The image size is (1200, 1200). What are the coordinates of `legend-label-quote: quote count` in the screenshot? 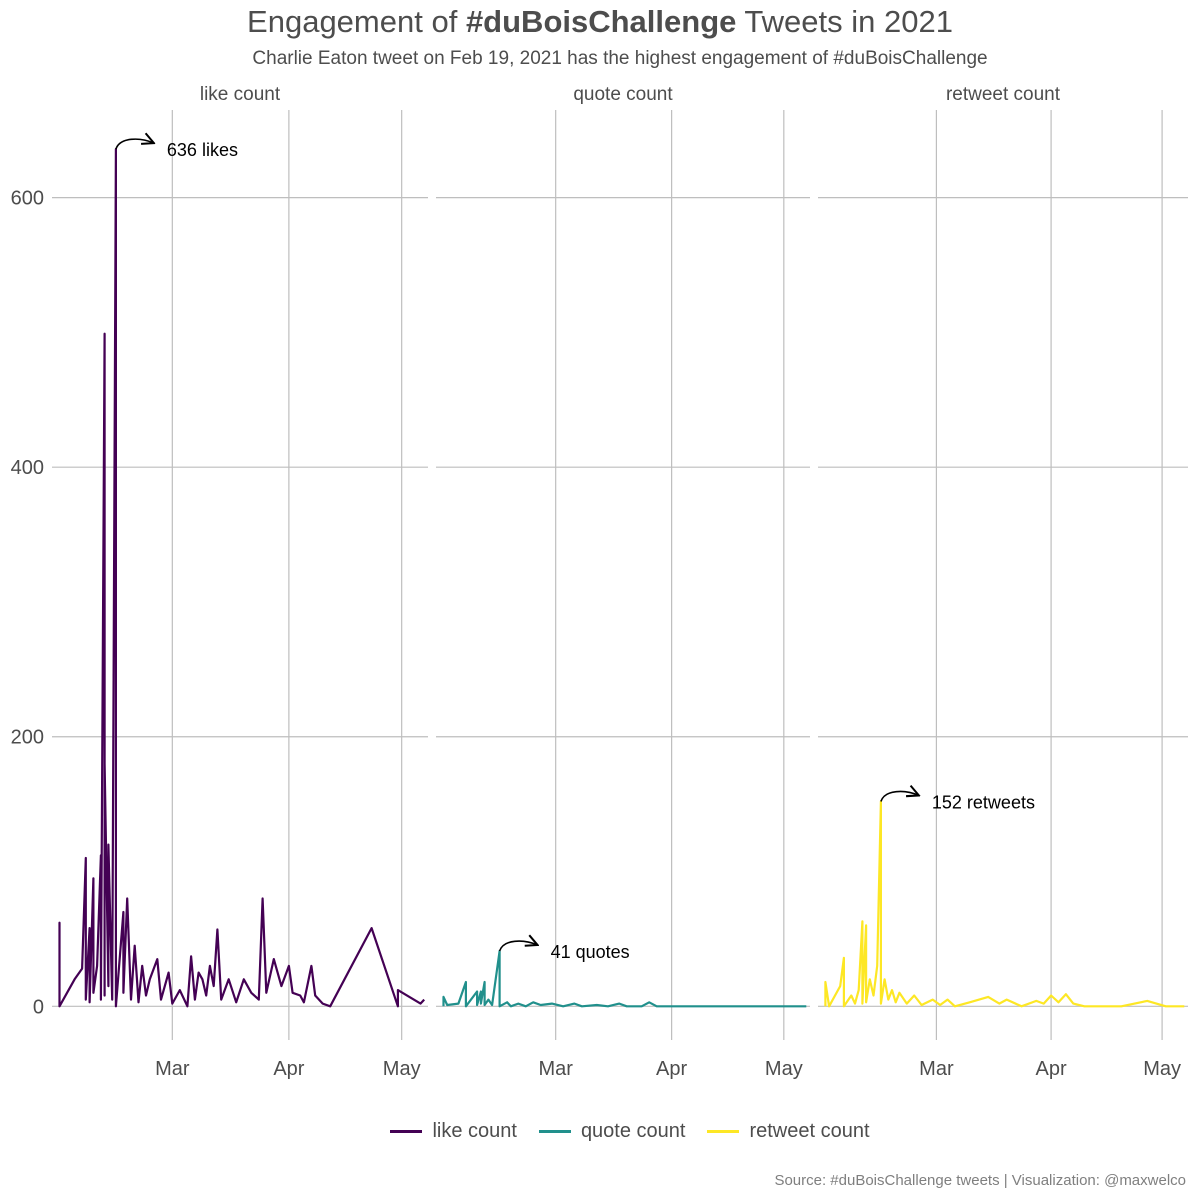 It's located at (633, 1131).